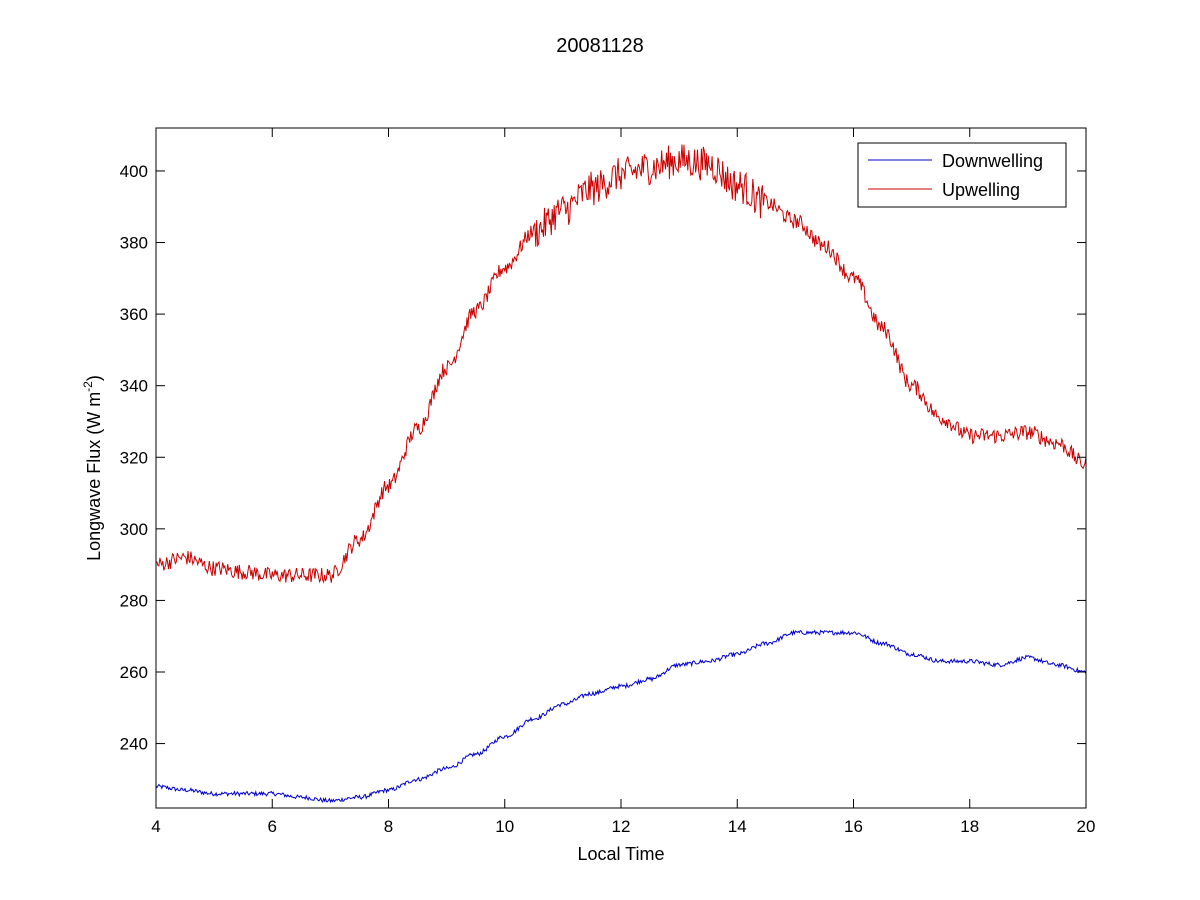  Describe the element at coordinates (134, 600) in the screenshot. I see `y-tick-label: 280` at that location.